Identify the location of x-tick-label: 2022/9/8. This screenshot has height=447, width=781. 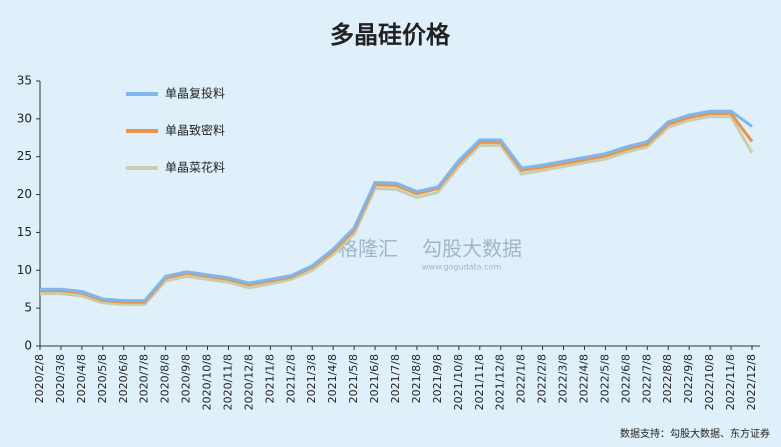
(688, 378).